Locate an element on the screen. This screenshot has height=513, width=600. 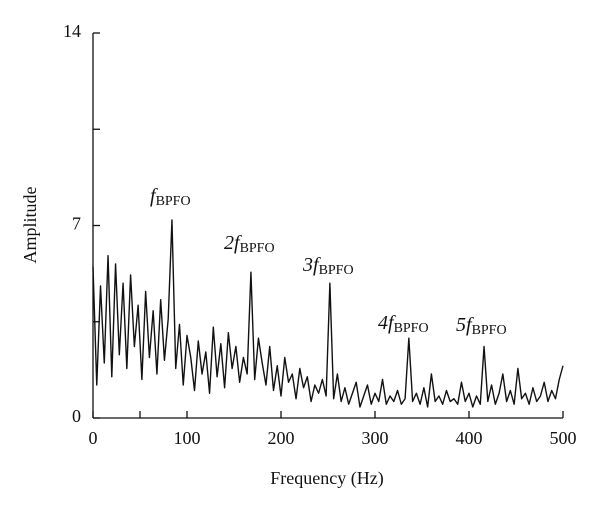
x-tick-label: 300 is located at coordinates (375, 438).